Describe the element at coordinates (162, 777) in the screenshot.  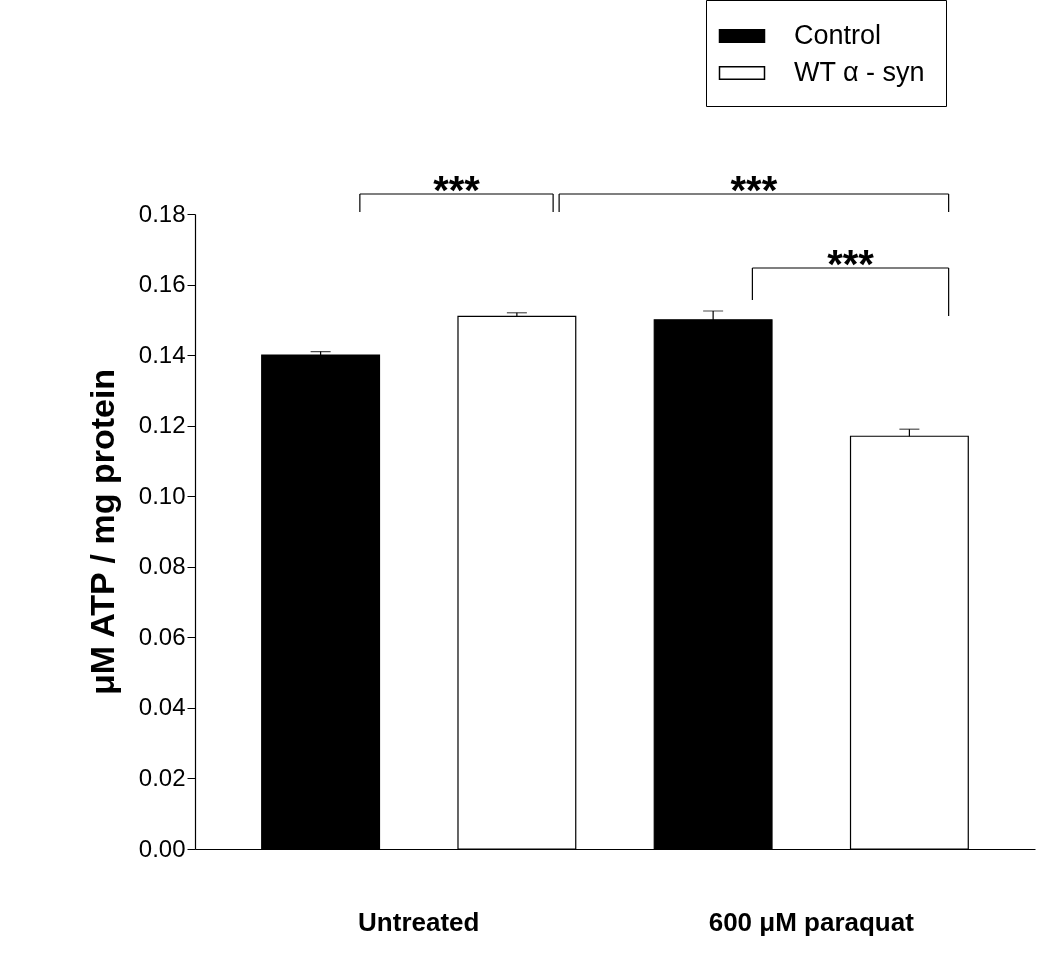
I see `y-tick-label: 0.02` at that location.